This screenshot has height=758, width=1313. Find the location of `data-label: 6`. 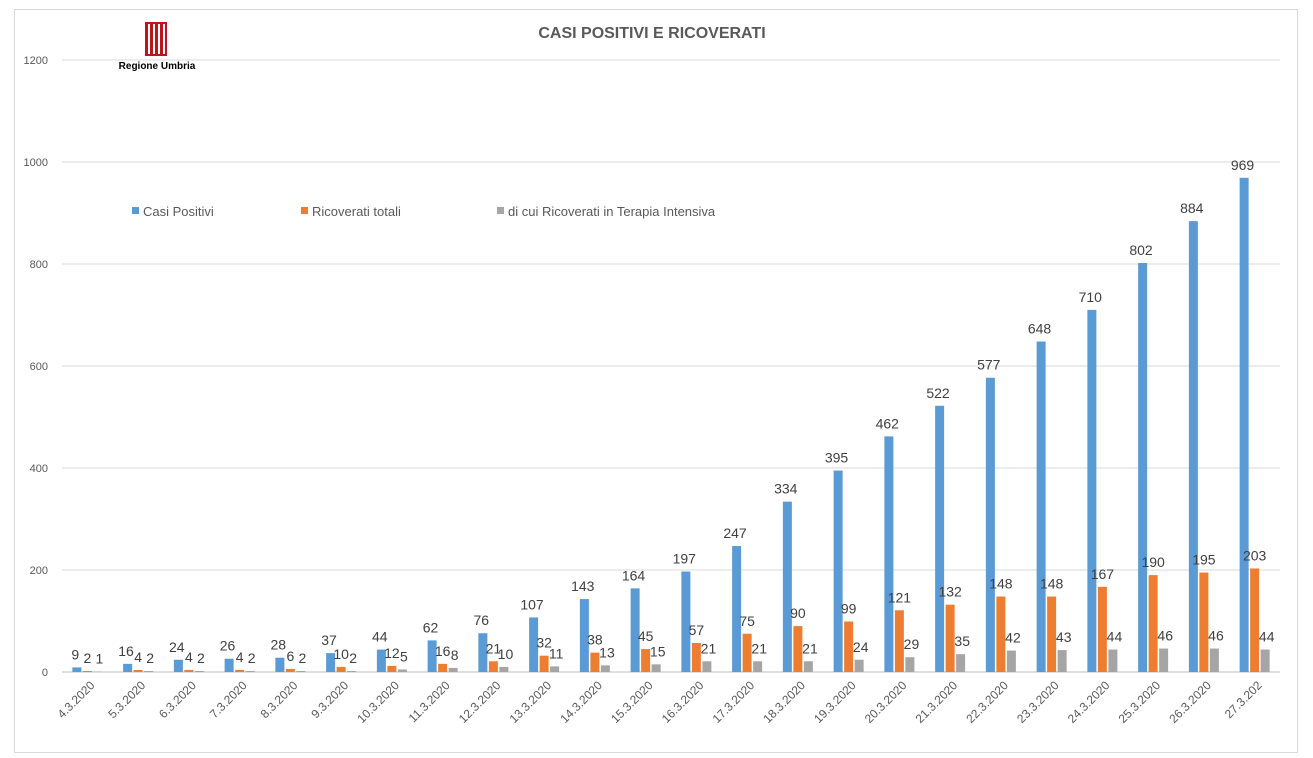

data-label: 6 is located at coordinates (290, 656).